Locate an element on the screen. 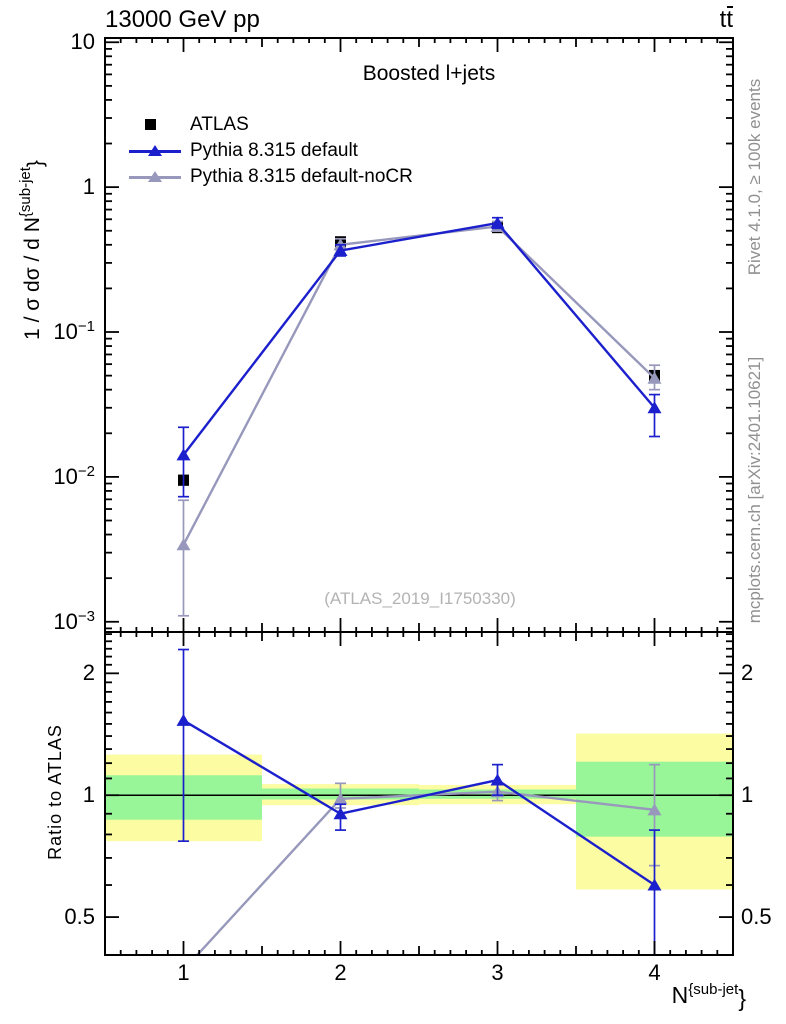  tick-label: 10⁻² is located at coordinates (74, 475).